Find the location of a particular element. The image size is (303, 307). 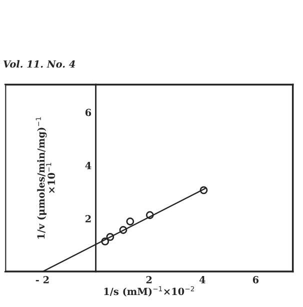

x-axis-title: 1/s (mM)$^{−1}$×10$^{−2}$ is located at coordinates (149, 291).